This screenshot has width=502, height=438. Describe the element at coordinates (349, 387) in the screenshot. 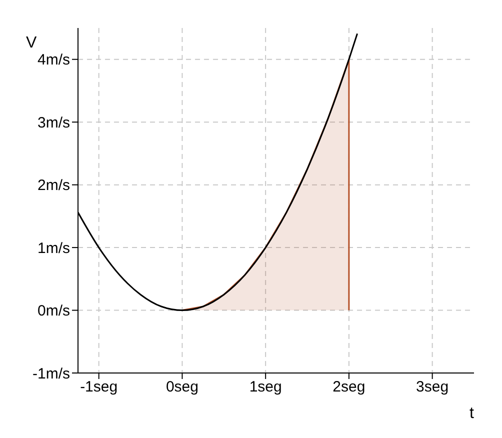

I see `x-tick-label: 2seg` at that location.